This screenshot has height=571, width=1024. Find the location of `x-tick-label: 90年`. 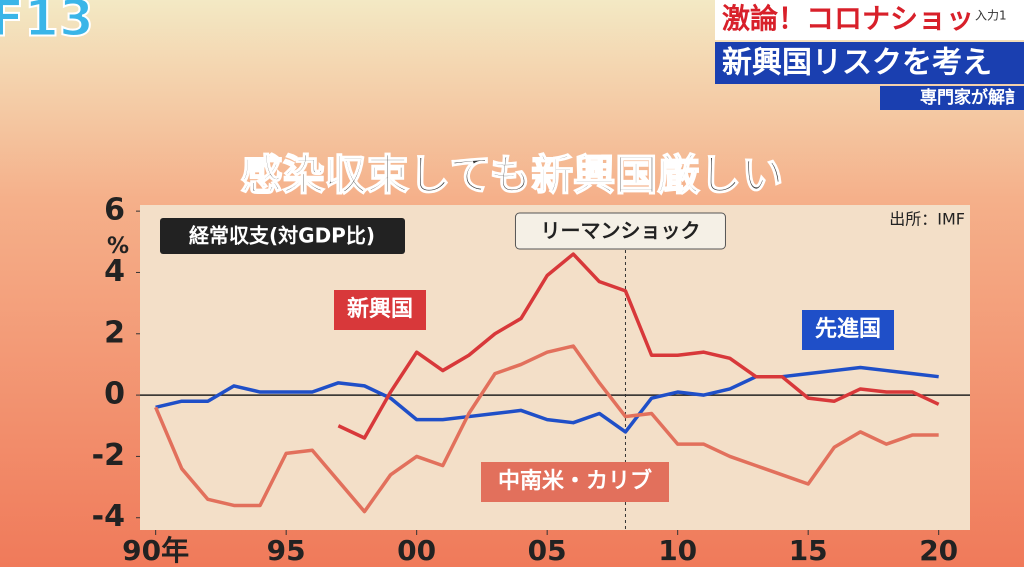

x-tick-label: 90年 is located at coordinates (155, 550).